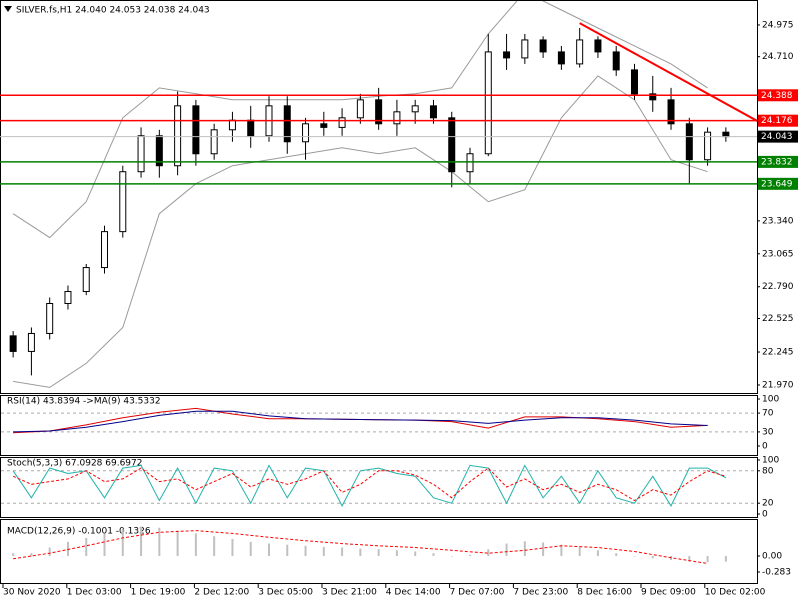 This screenshot has height=600, width=800. What do you see at coordinates (778, 254) in the screenshot?
I see `y-tick-label: 23.065` at bounding box center [778, 254].